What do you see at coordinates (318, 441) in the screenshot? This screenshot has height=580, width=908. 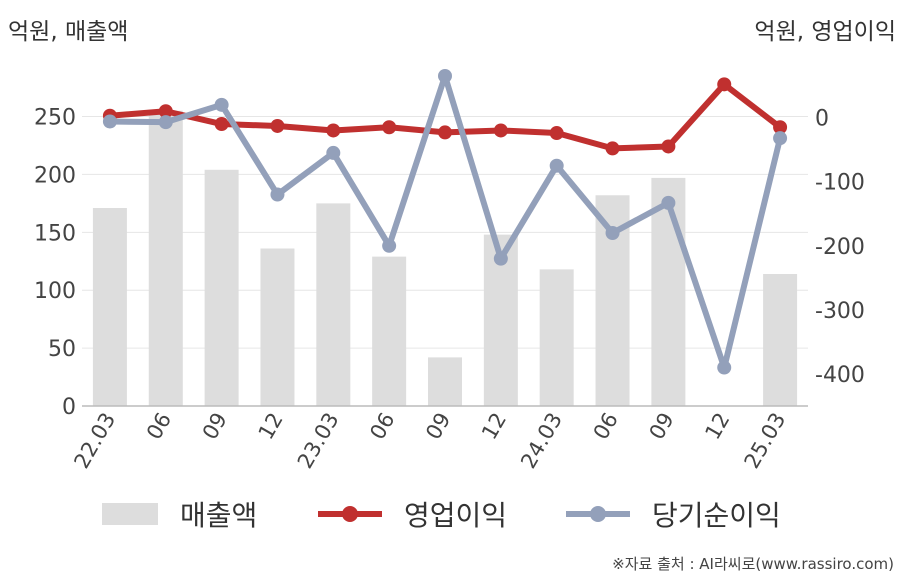 I see `x-tick-label: 23.03` at bounding box center [318, 441].